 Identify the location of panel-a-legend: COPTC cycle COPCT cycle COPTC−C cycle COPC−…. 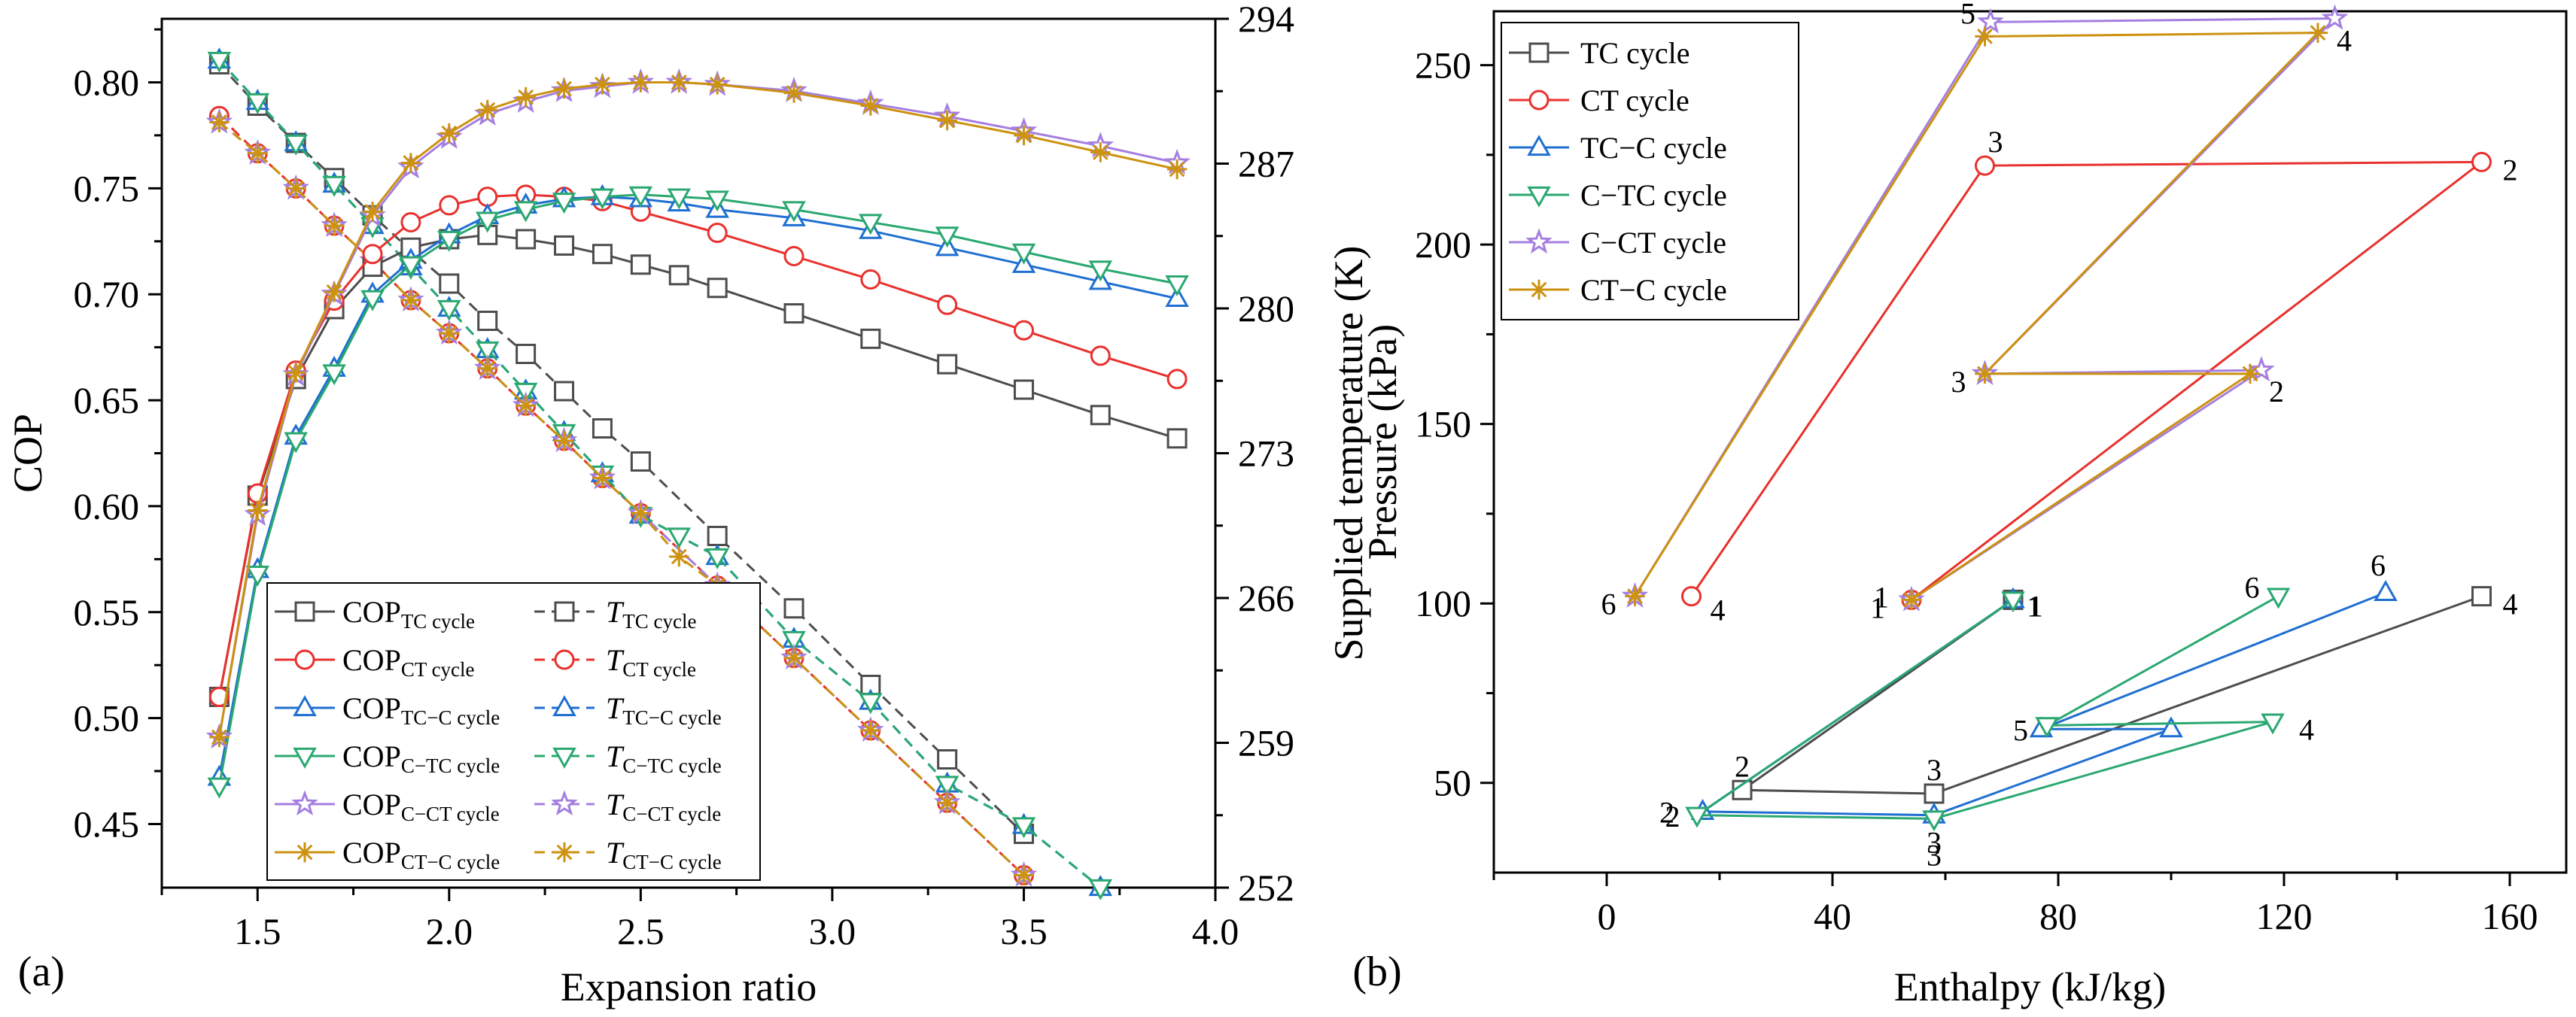
(513, 731).